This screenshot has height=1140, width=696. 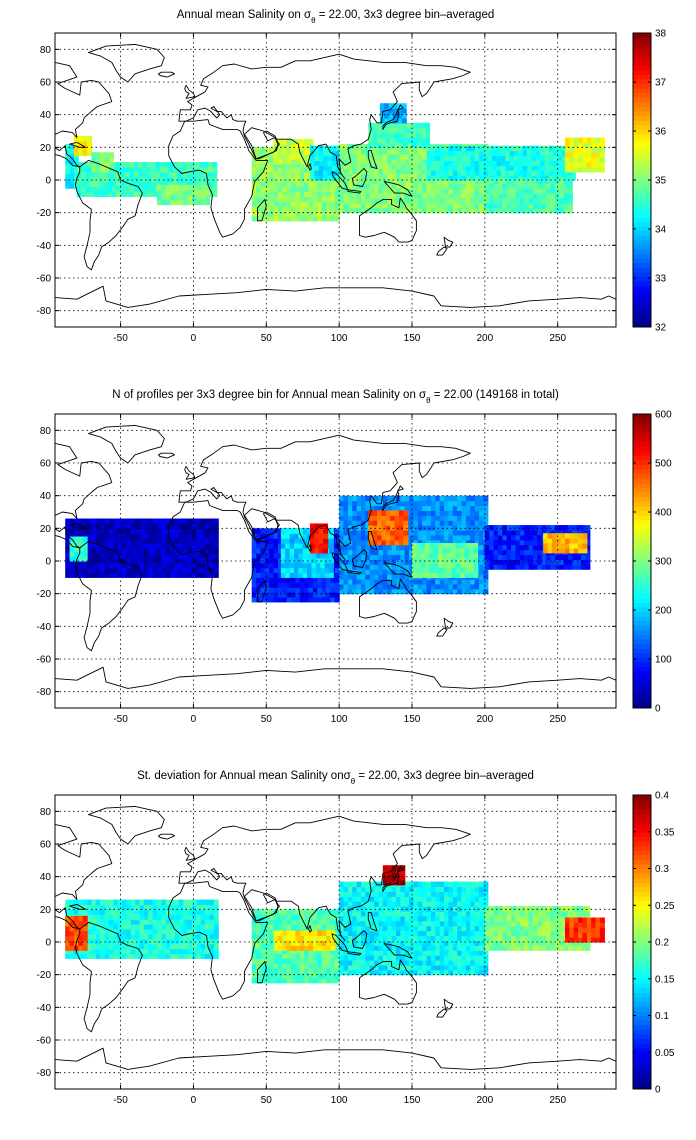 What do you see at coordinates (565, 543) in the screenshot?
I see `data-region` at bounding box center [565, 543].